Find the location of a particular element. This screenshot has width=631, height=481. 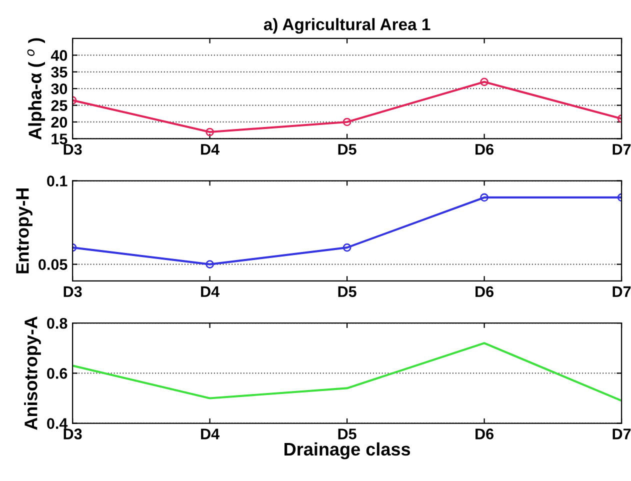

y-tick-label: 25 is located at coordinates (59, 105).